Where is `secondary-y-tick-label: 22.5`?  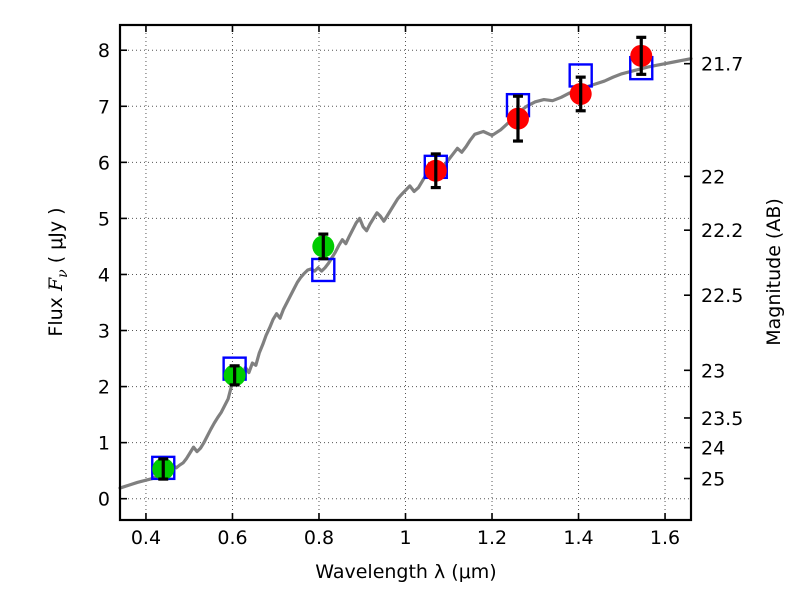
secondary-y-tick-label: 22.5 is located at coordinates (722, 296).